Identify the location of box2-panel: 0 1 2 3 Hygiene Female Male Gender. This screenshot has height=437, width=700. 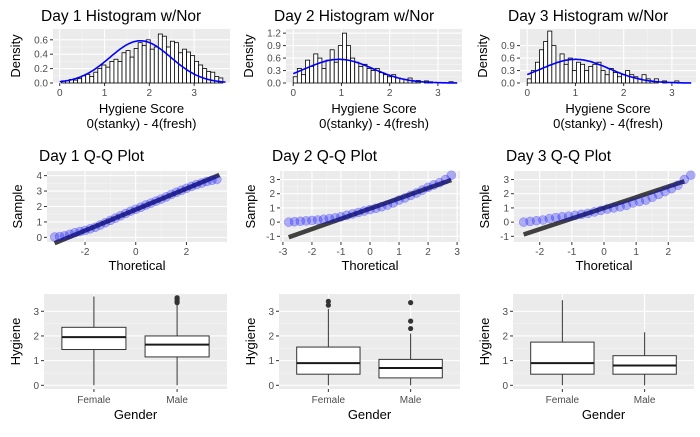
(351, 358).